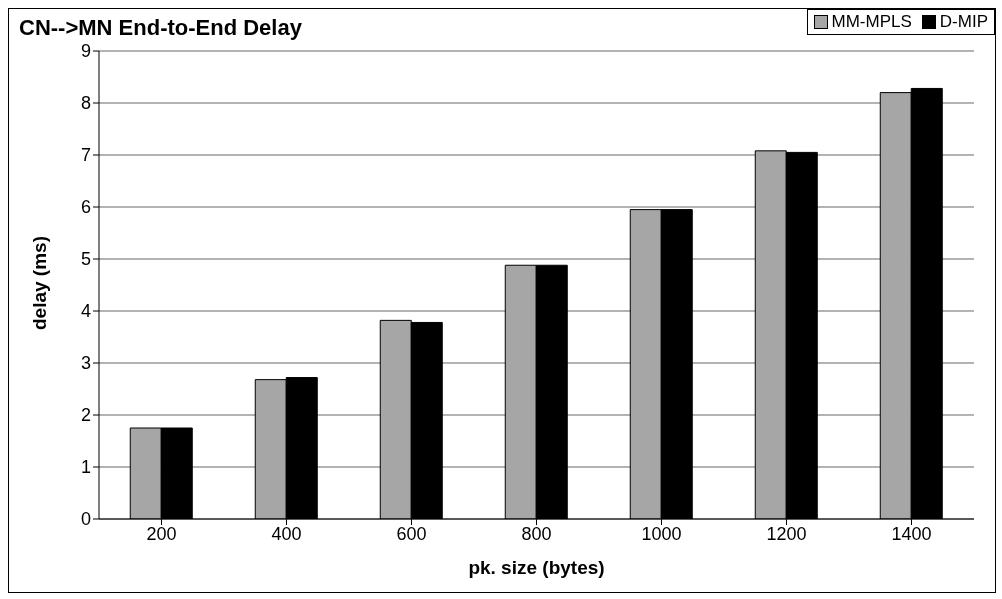 The width and height of the screenshot is (1002, 599). What do you see at coordinates (85, 467) in the screenshot?
I see `y-tick-label: 1` at bounding box center [85, 467].